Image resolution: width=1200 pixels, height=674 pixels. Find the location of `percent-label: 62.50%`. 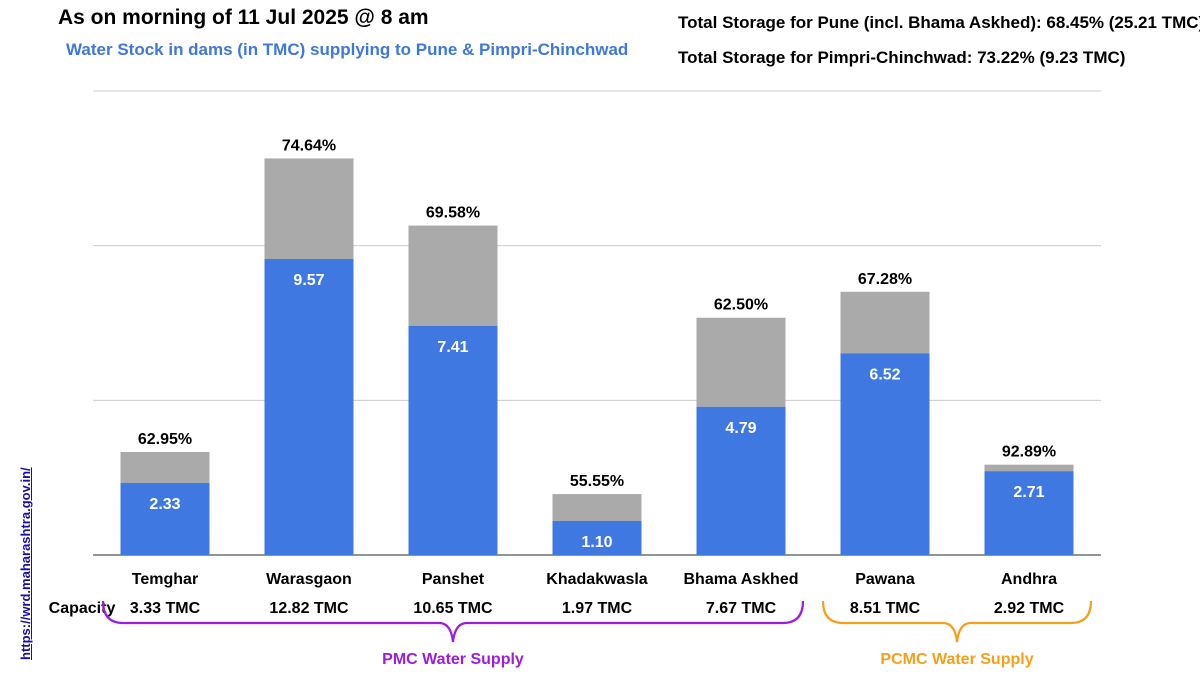

percent-label: 62.50% is located at coordinates (741, 305).